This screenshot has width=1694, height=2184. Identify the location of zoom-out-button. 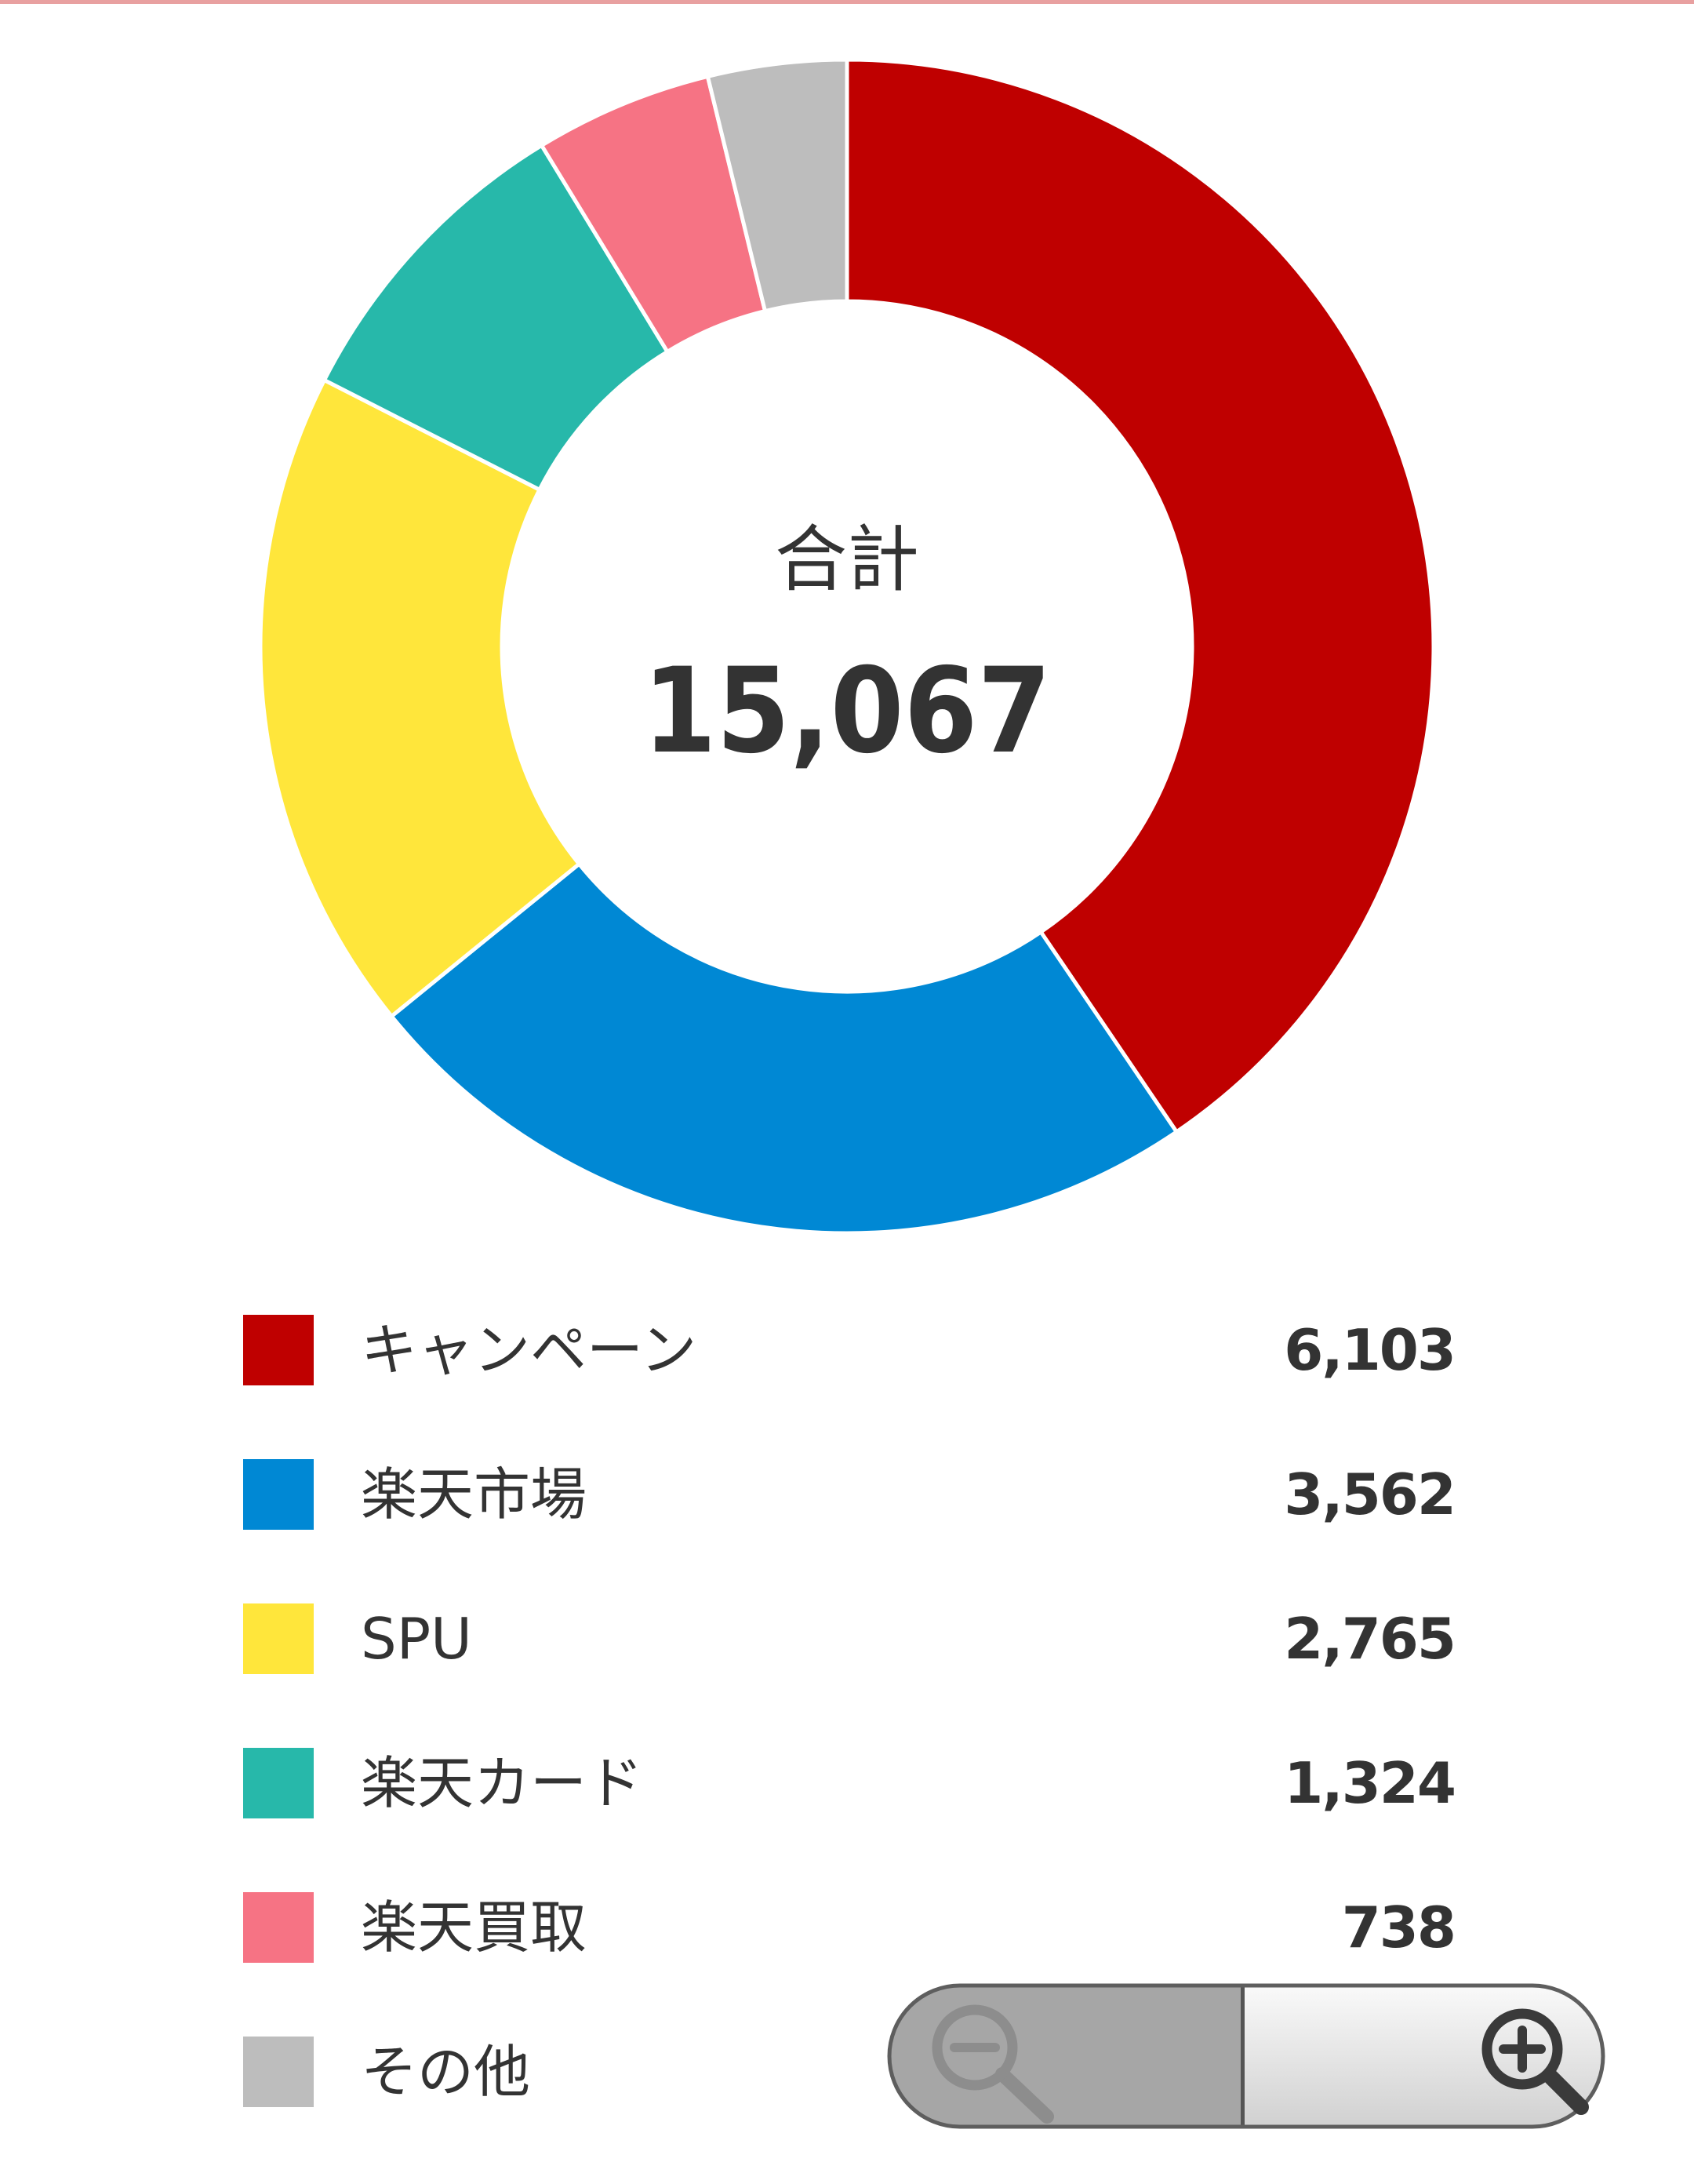
(1065, 2056).